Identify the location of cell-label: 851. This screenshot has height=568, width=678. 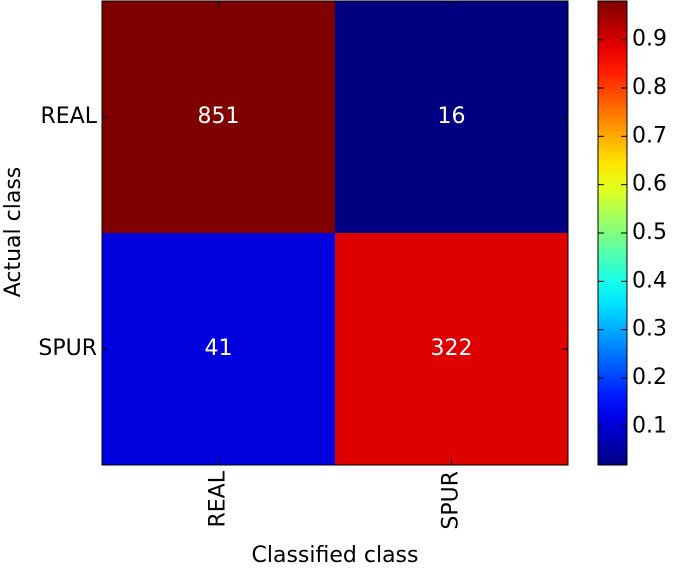
(219, 116).